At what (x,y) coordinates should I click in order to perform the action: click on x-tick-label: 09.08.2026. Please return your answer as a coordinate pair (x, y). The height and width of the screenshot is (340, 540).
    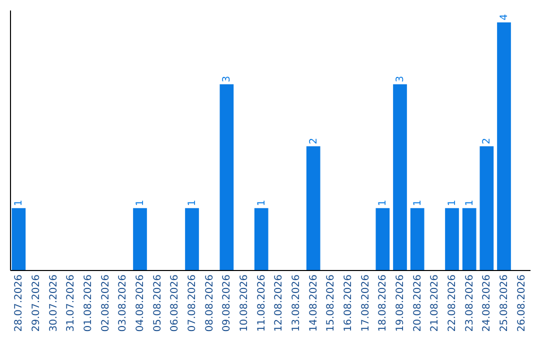
    Looking at the image, I should click on (227, 303).